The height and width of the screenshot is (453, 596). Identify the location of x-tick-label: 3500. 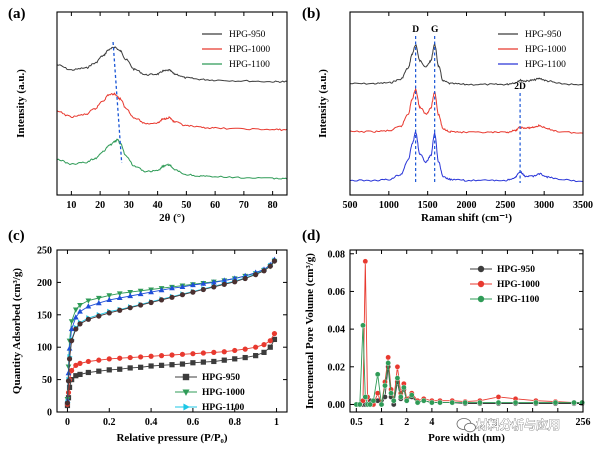
(583, 205).